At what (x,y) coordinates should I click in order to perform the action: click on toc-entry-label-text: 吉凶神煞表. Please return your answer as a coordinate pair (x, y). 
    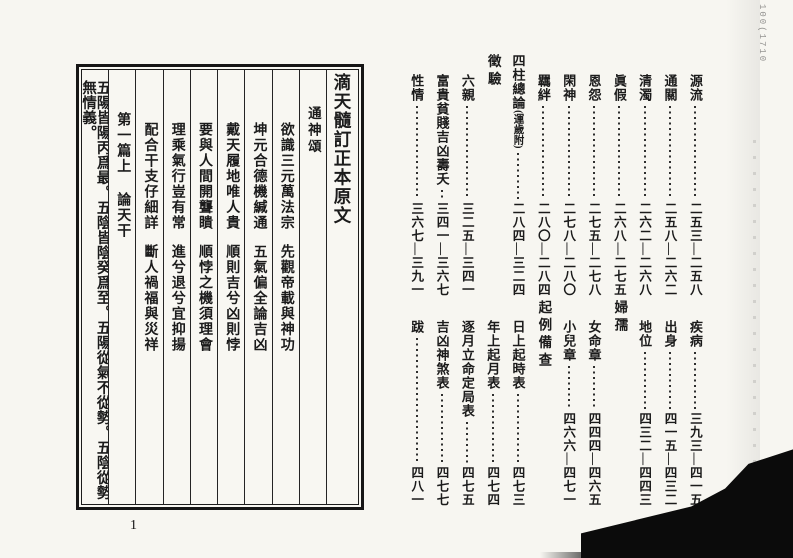
    Looking at the image, I should click on (442, 355).